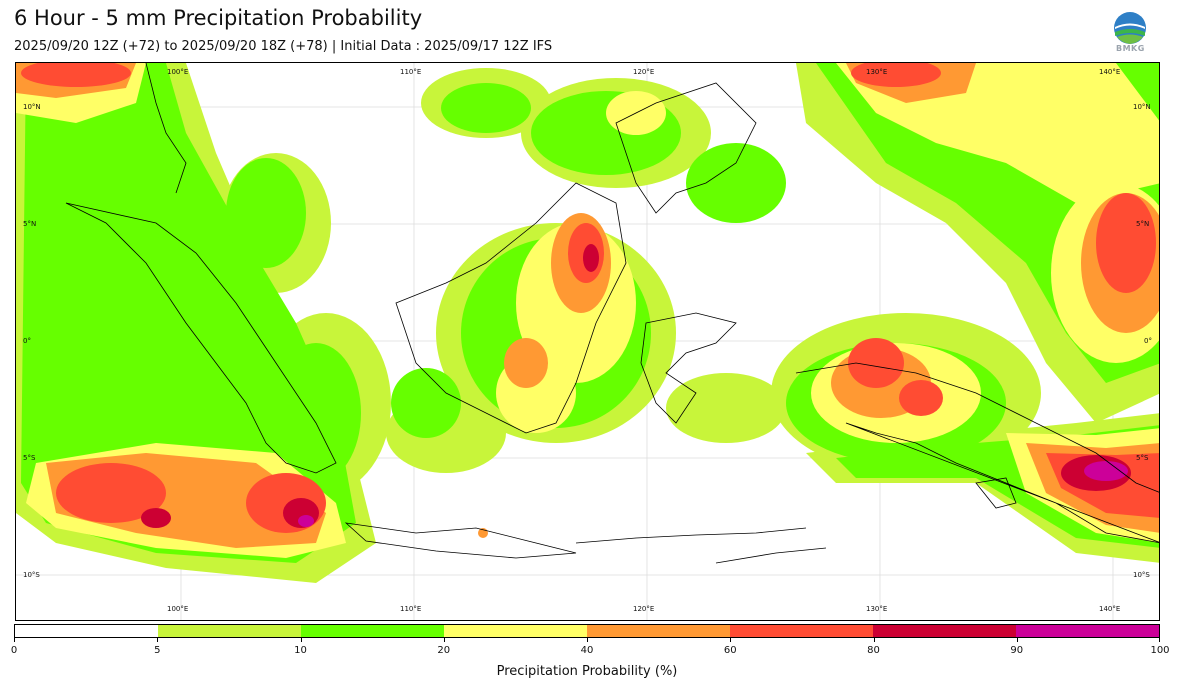 This screenshot has height=690, width=1180. What do you see at coordinates (14, 650) in the screenshot?
I see `colorbar-tick-label: 0` at bounding box center [14, 650].